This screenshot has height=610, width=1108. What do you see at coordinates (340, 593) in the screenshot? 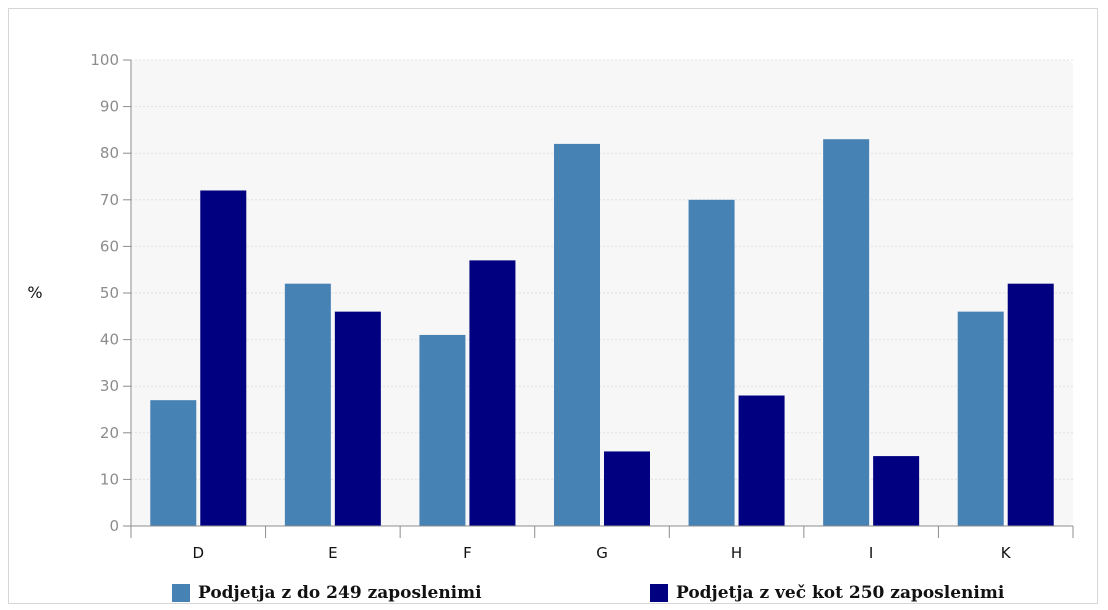
I see `legend-label-small-companies: Podjetja z do 249 zaposlenimi` at bounding box center [340, 593].